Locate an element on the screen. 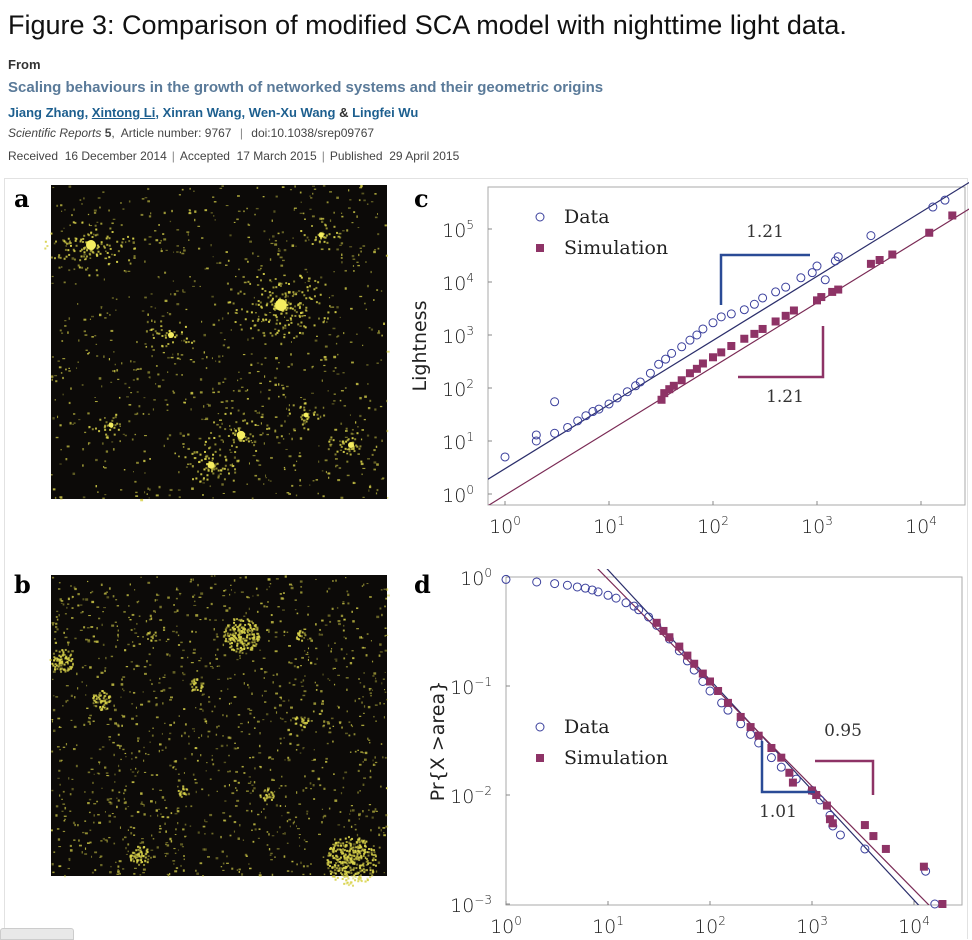  author-link: Lingfei Wu is located at coordinates (385, 112).